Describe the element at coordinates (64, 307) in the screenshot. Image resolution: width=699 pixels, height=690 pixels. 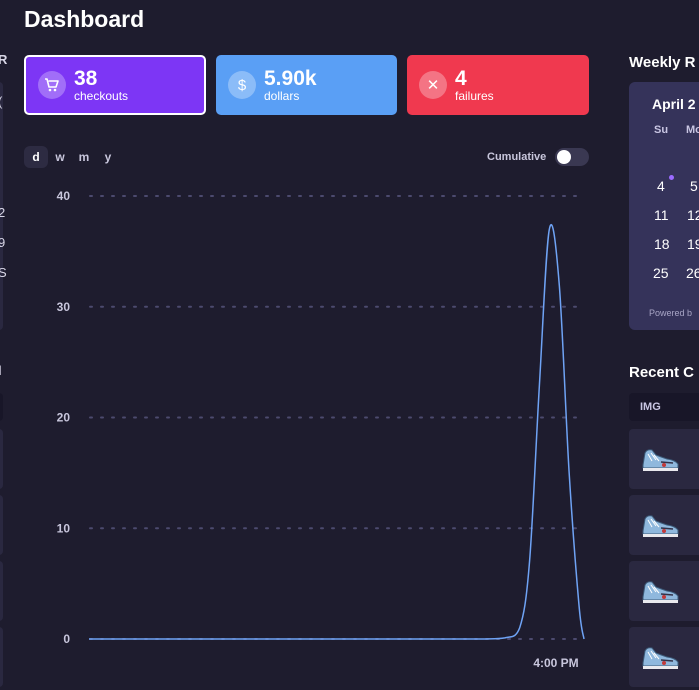
I see `y-tick-label: 30` at that location.